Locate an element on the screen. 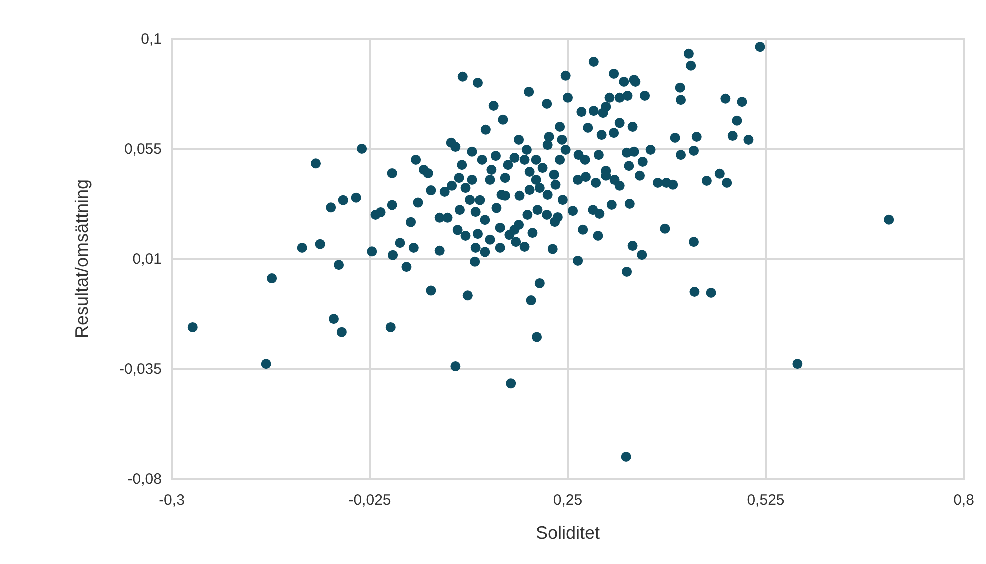 The height and width of the screenshot is (564, 986). y-tick-label: 0,055 is located at coordinates (143, 149).